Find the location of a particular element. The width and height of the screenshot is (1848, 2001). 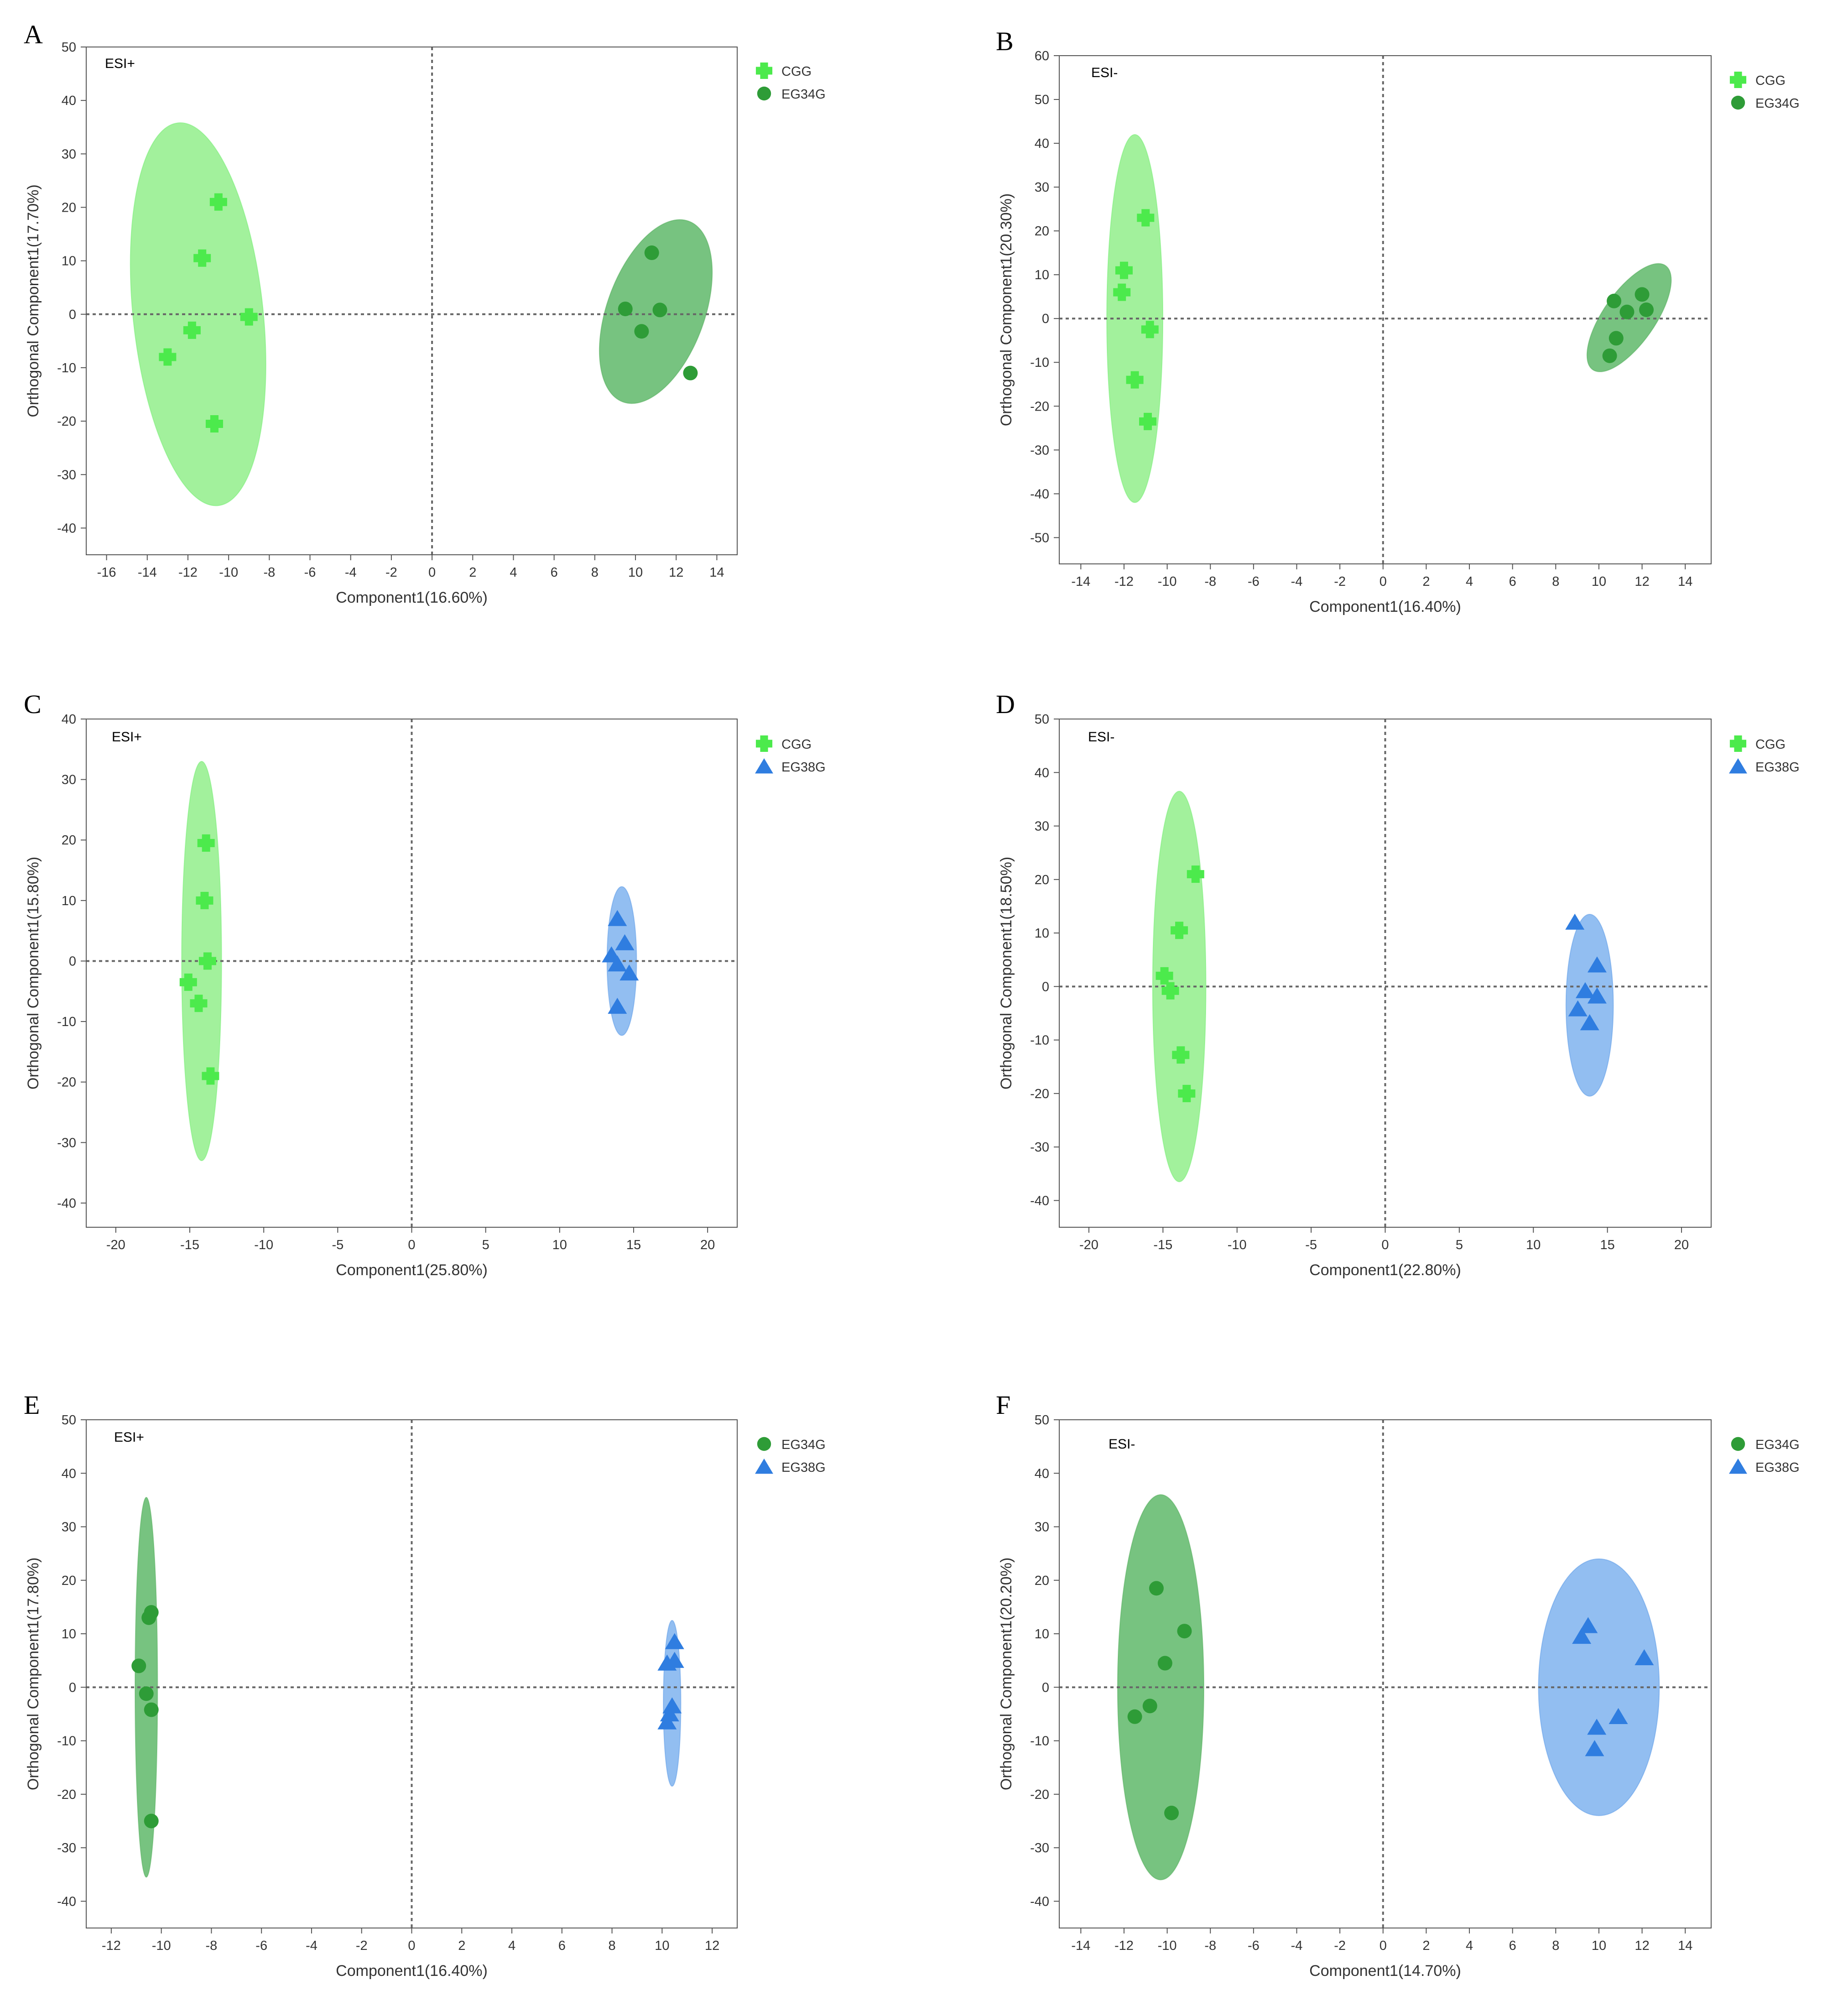

y-tick-label: -10 is located at coordinates (1039, 1040).